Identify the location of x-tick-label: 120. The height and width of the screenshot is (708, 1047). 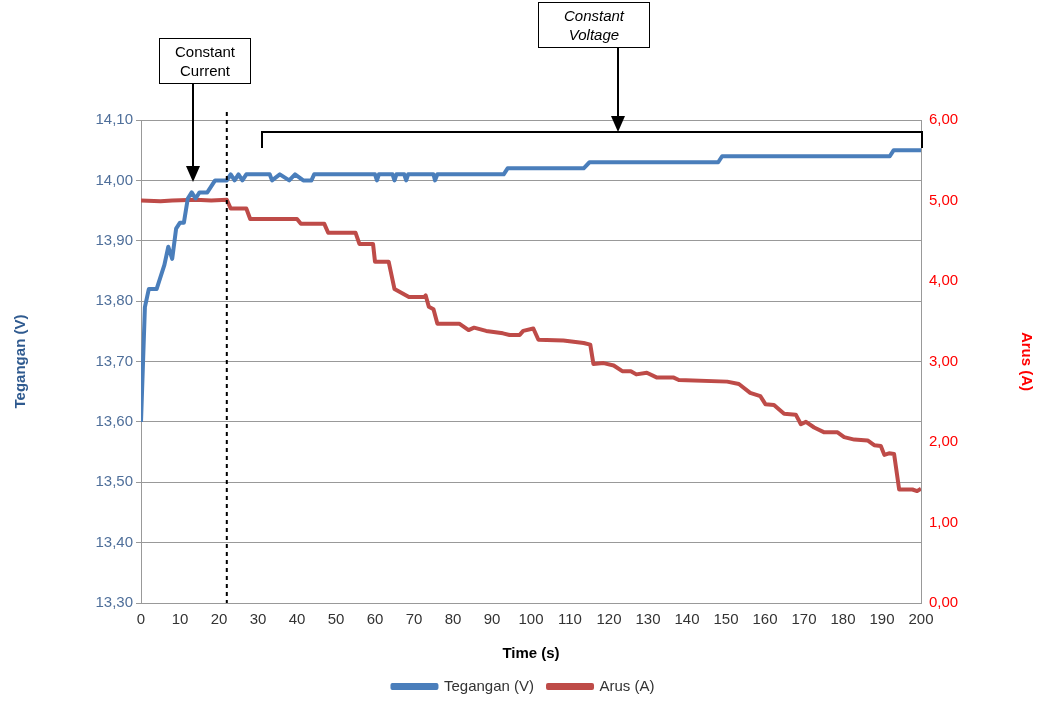
(609, 619).